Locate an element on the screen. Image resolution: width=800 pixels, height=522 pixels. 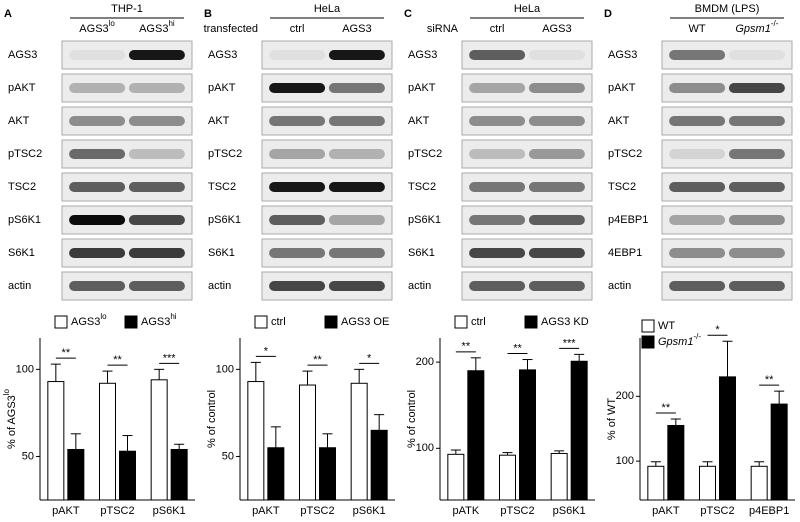
lane-label: AGS3hi is located at coordinates (157, 27).